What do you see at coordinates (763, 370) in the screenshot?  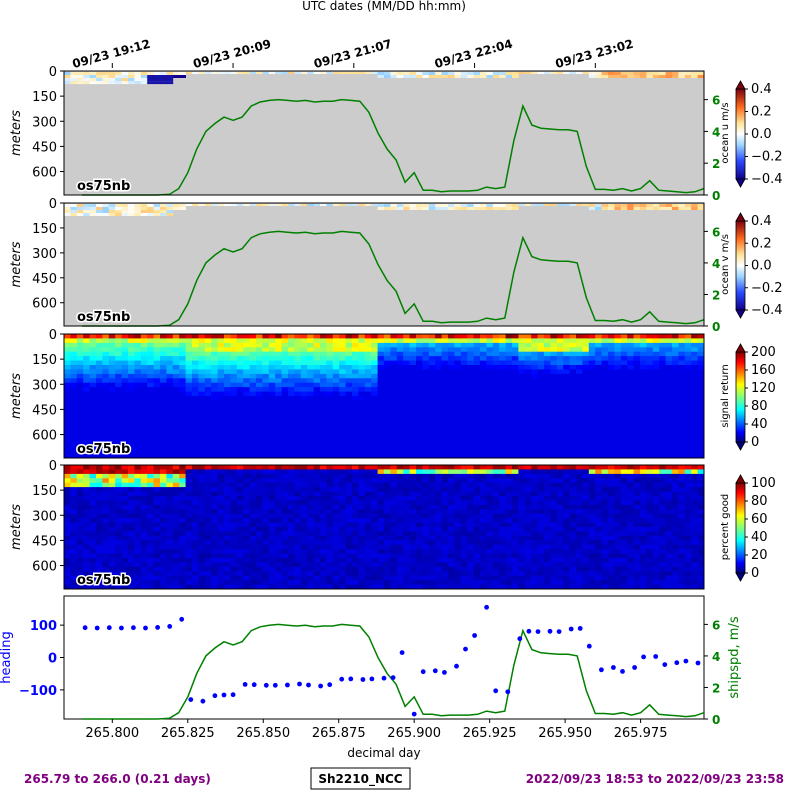 I see `colorbar-tick-label: 160` at bounding box center [763, 370].